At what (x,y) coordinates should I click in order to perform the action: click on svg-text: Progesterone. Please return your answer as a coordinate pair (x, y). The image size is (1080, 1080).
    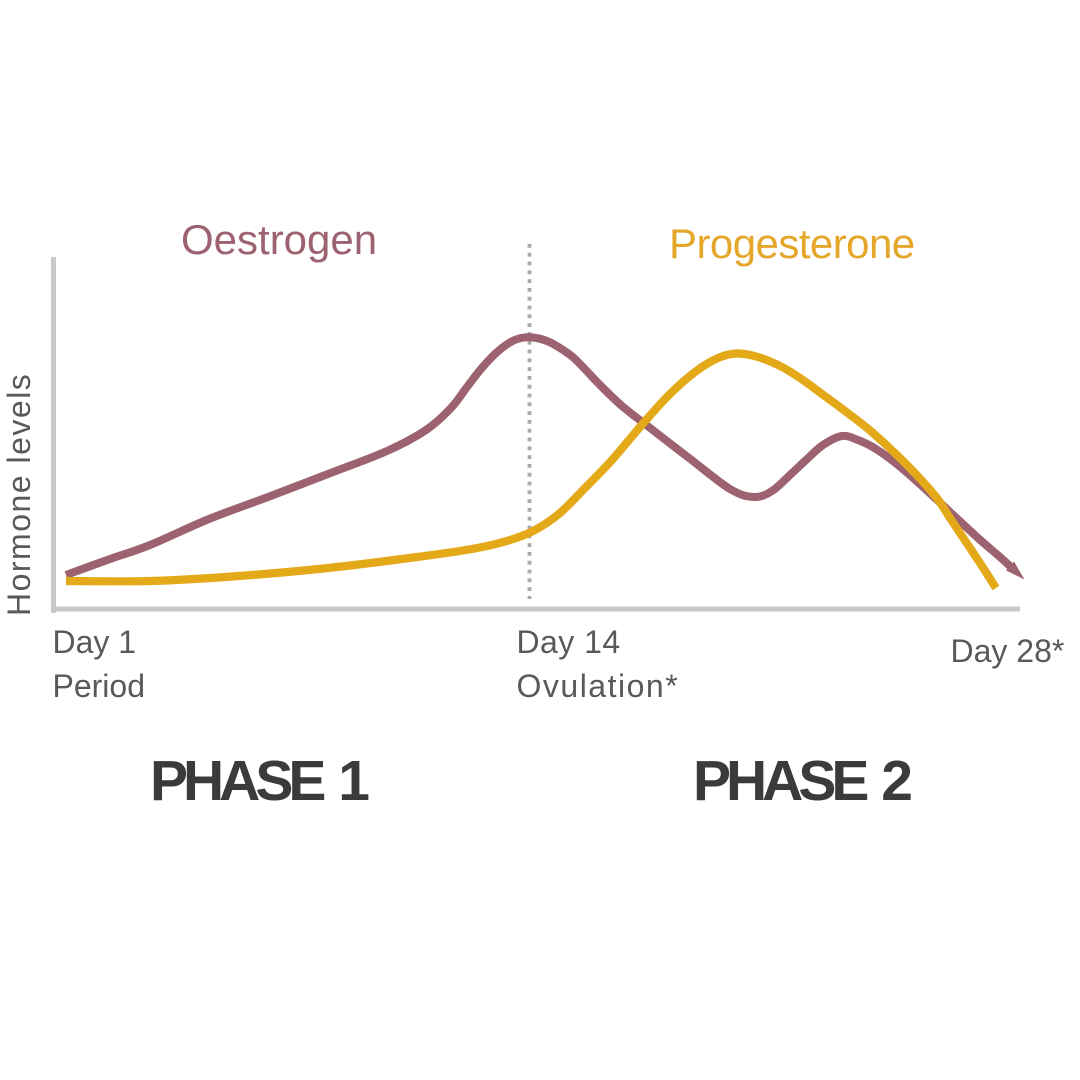
    Looking at the image, I should click on (792, 243).